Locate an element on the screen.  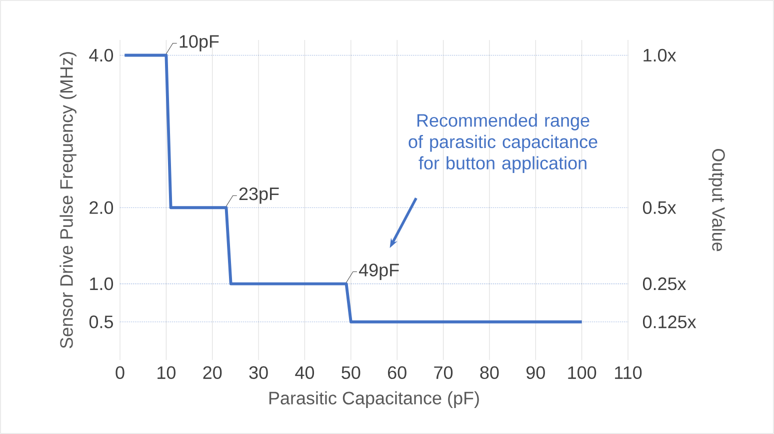
y-tick-label: 4.0 is located at coordinates (101, 55).